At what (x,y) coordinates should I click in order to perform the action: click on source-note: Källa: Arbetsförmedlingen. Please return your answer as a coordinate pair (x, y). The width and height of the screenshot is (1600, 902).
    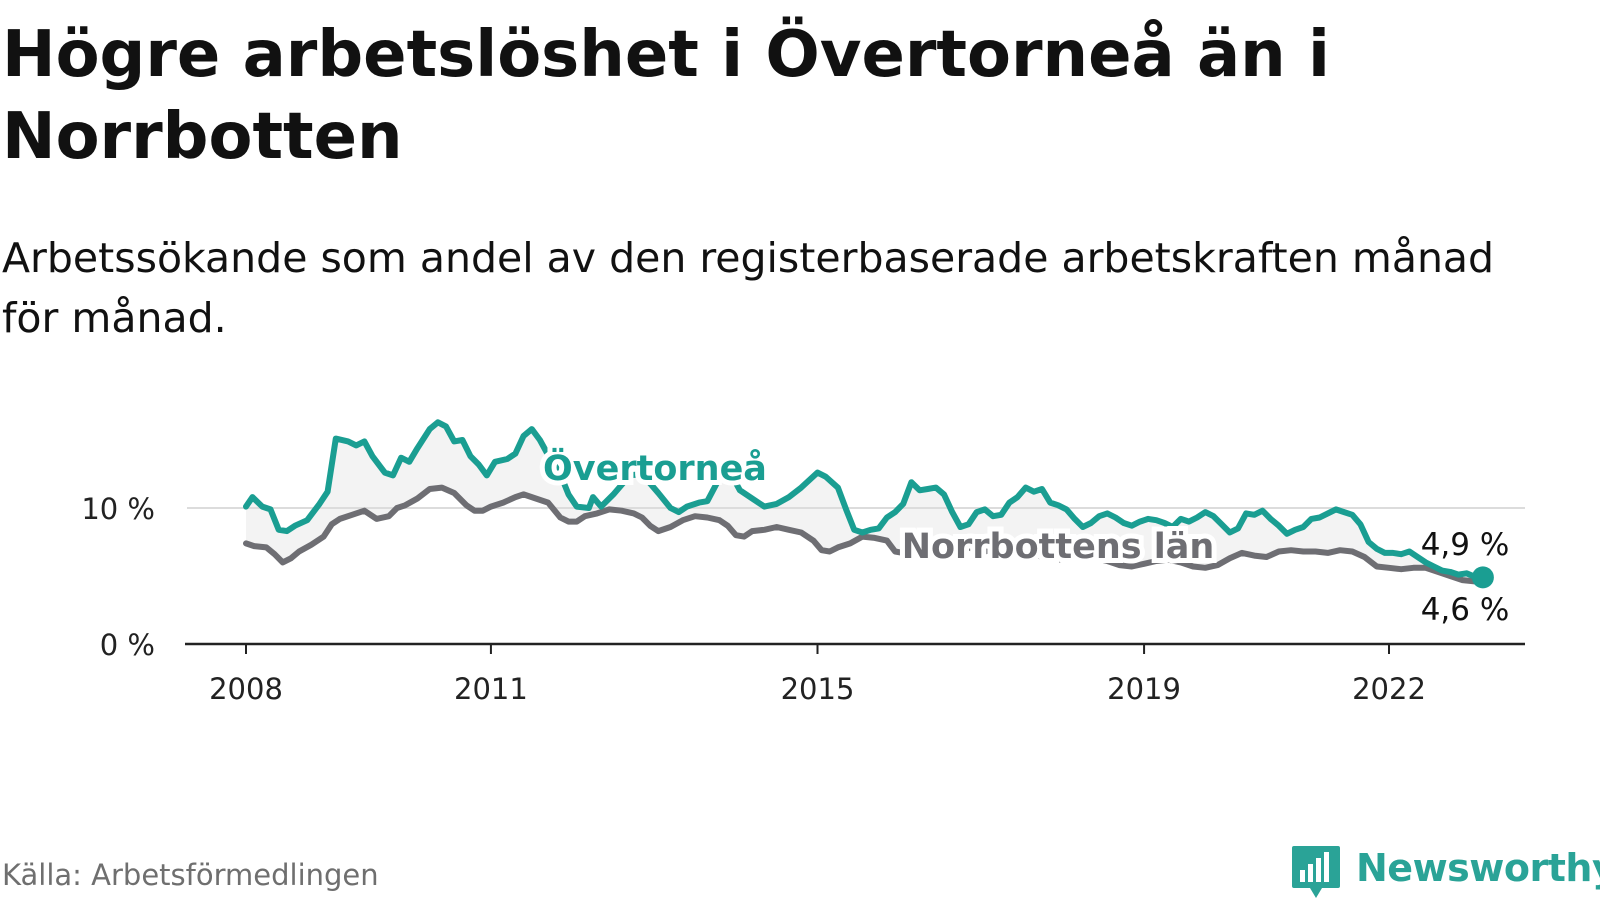
    Looking at the image, I should click on (190, 875).